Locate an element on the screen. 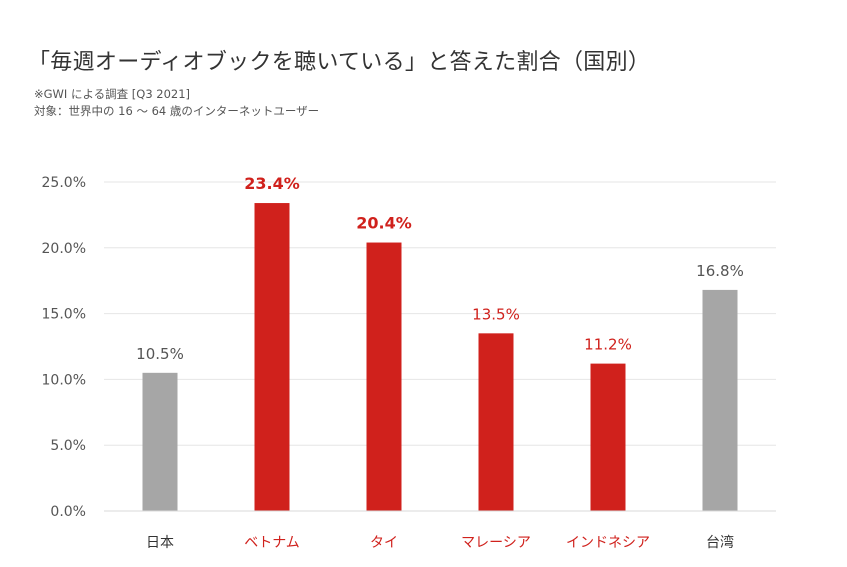 The image size is (847, 567). x-tick-label: タイ is located at coordinates (384, 543).